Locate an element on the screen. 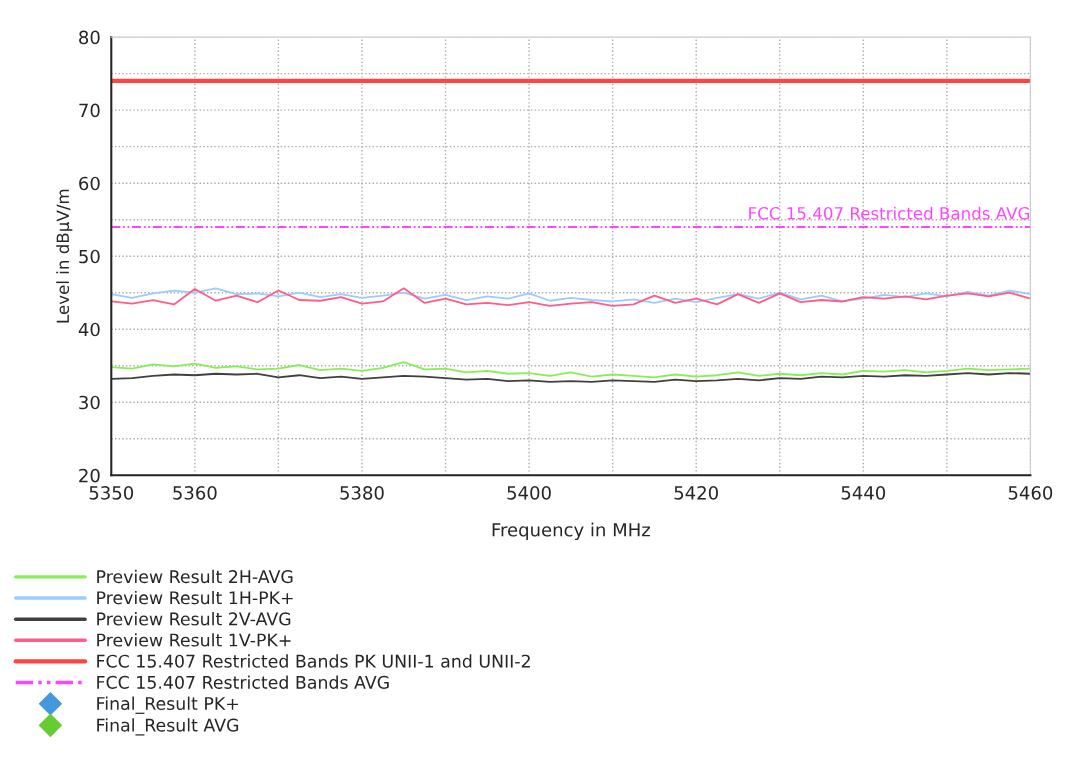 The width and height of the screenshot is (1070, 758). x-tick-label: 5350 is located at coordinates (111, 493).